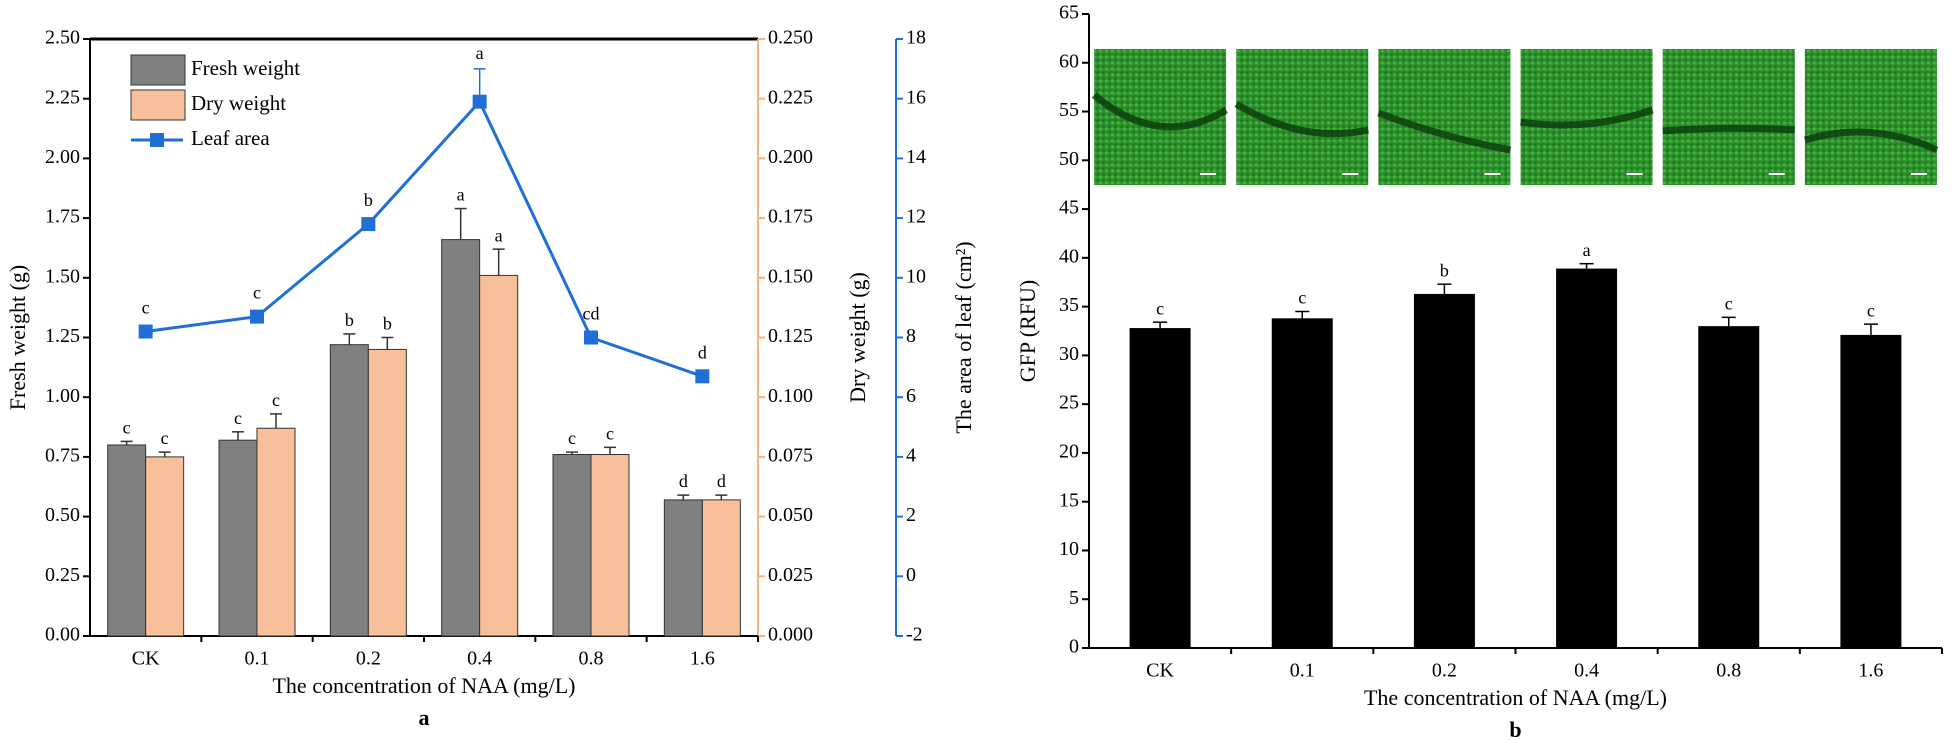  Describe the element at coordinates (1515, 728) in the screenshot. I see `caption: b` at that location.